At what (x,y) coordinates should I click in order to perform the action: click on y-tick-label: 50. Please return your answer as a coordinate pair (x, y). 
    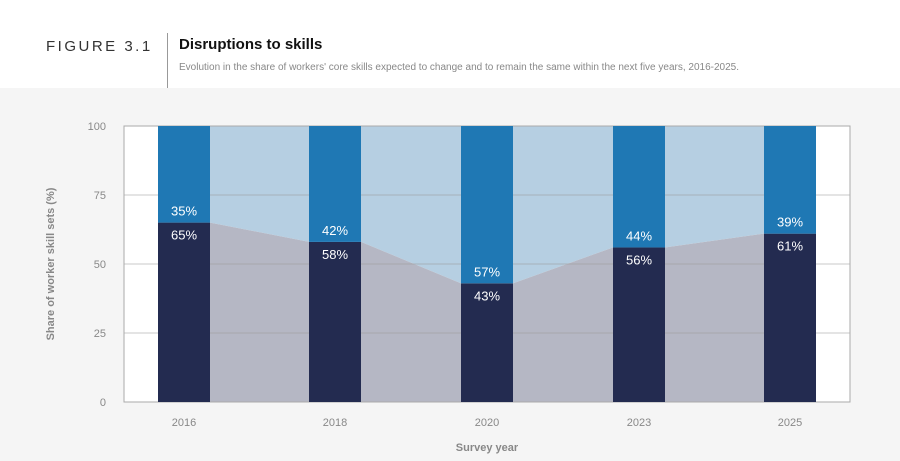
    Looking at the image, I should click on (100, 265).